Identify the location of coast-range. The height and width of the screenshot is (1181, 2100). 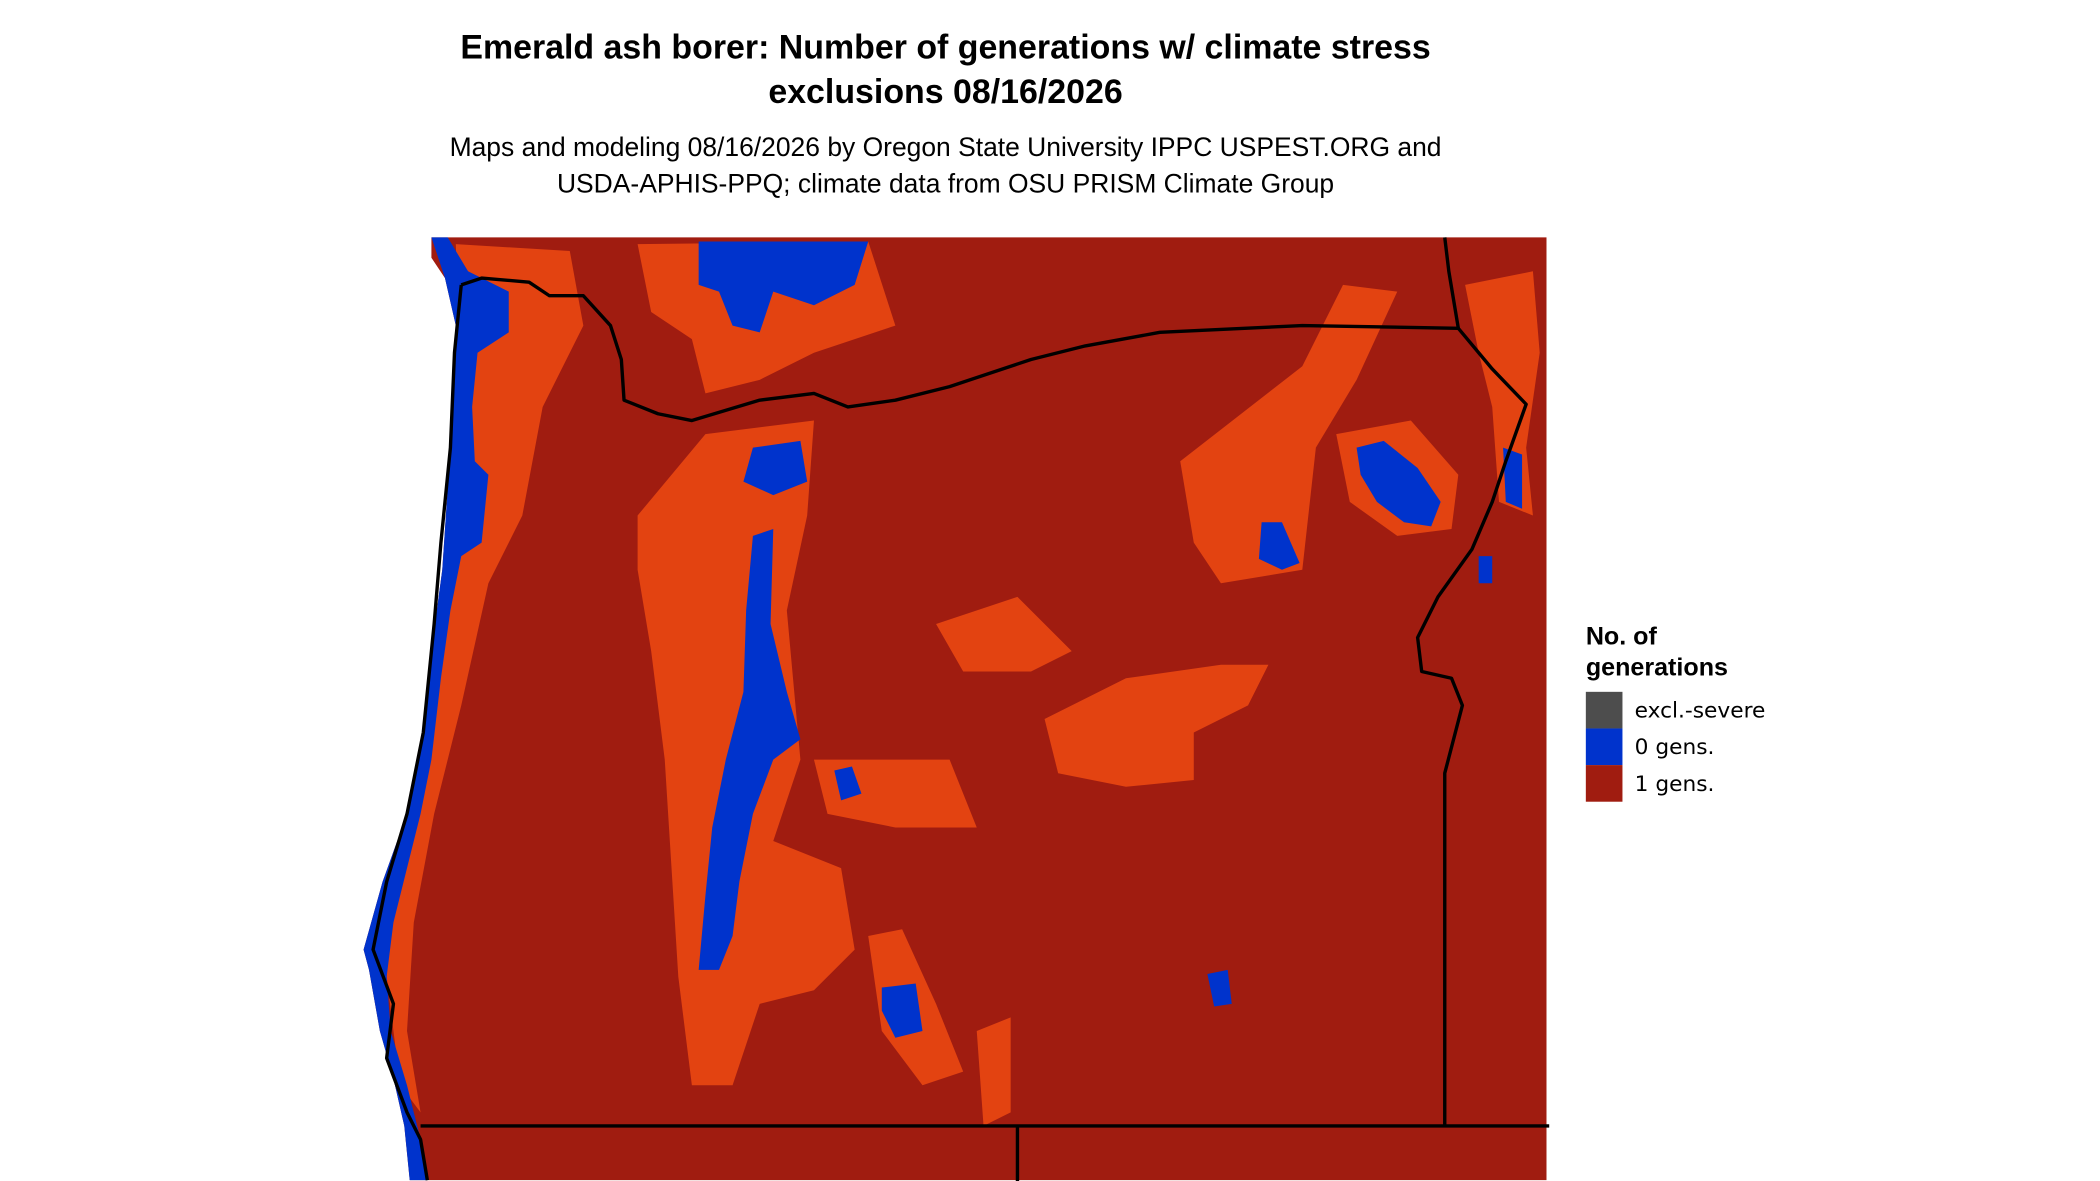
(485, 678).